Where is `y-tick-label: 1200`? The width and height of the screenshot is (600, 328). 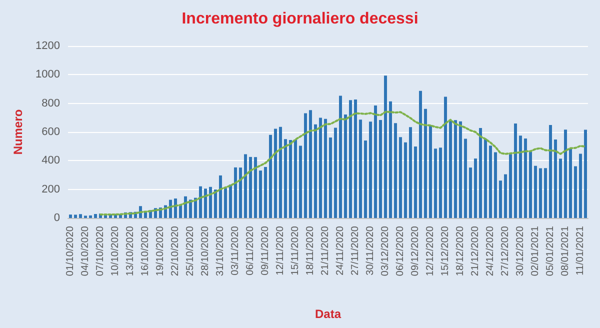
y-tick-label: 1200 is located at coordinates (48, 46).